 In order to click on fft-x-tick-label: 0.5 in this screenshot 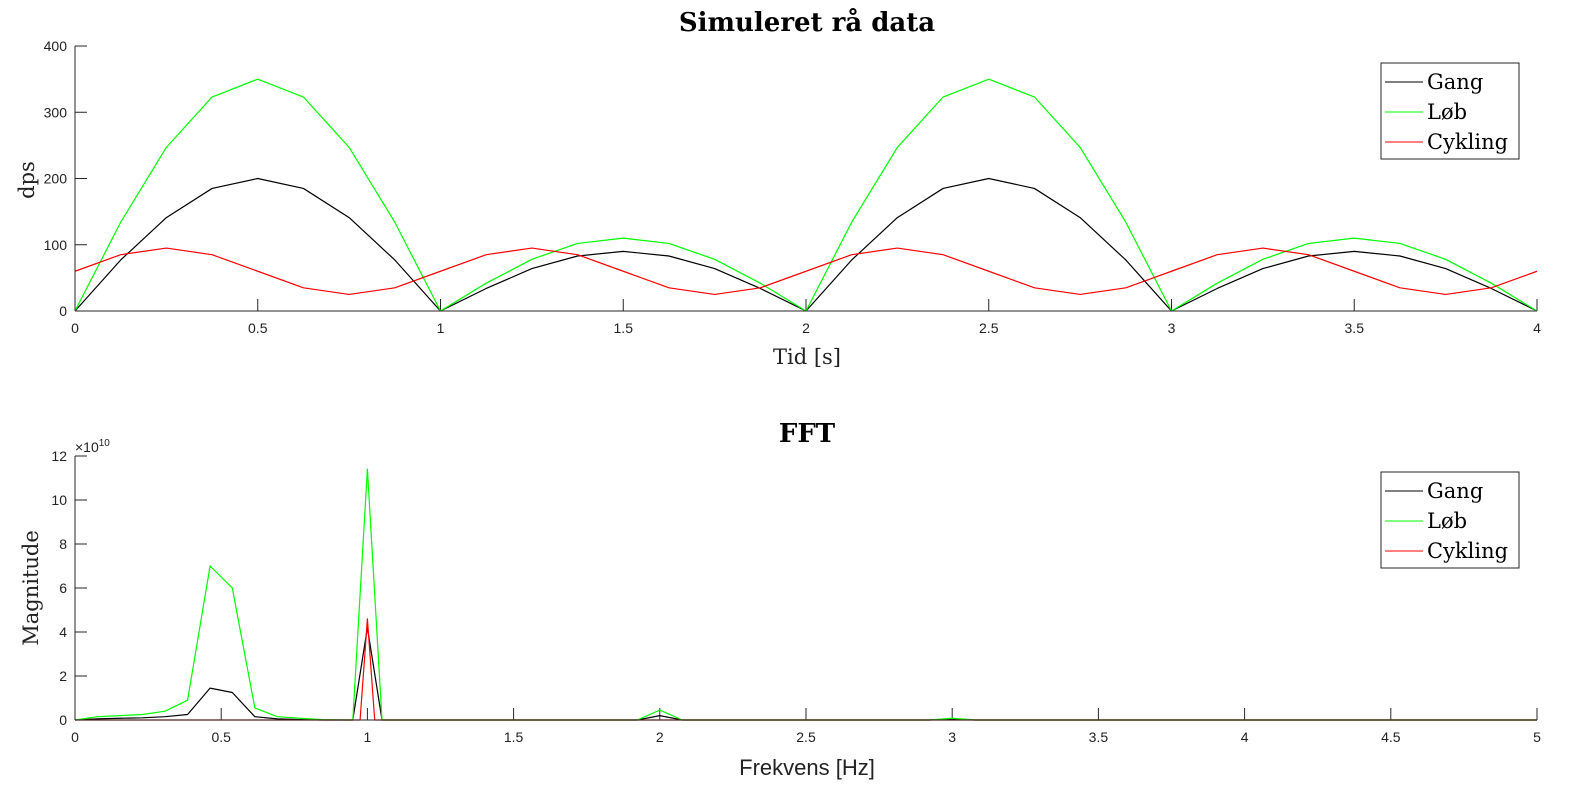, I will do `click(221, 737)`.